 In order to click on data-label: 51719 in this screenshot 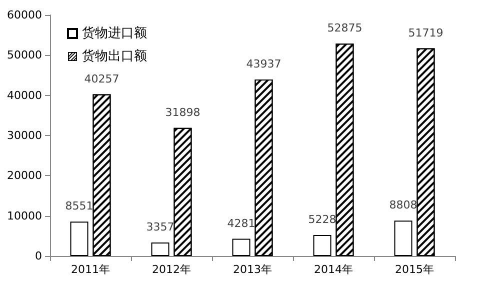, I will do `click(426, 33)`.